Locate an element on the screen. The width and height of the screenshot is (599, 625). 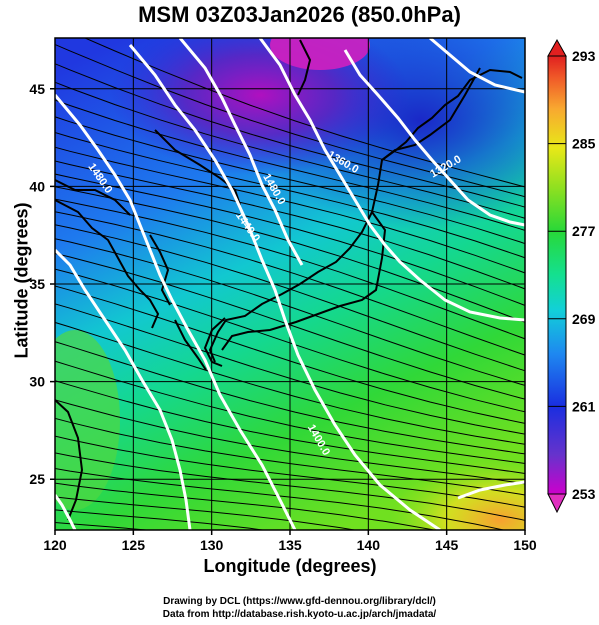
y-tick-label: 40 is located at coordinates (37, 186).